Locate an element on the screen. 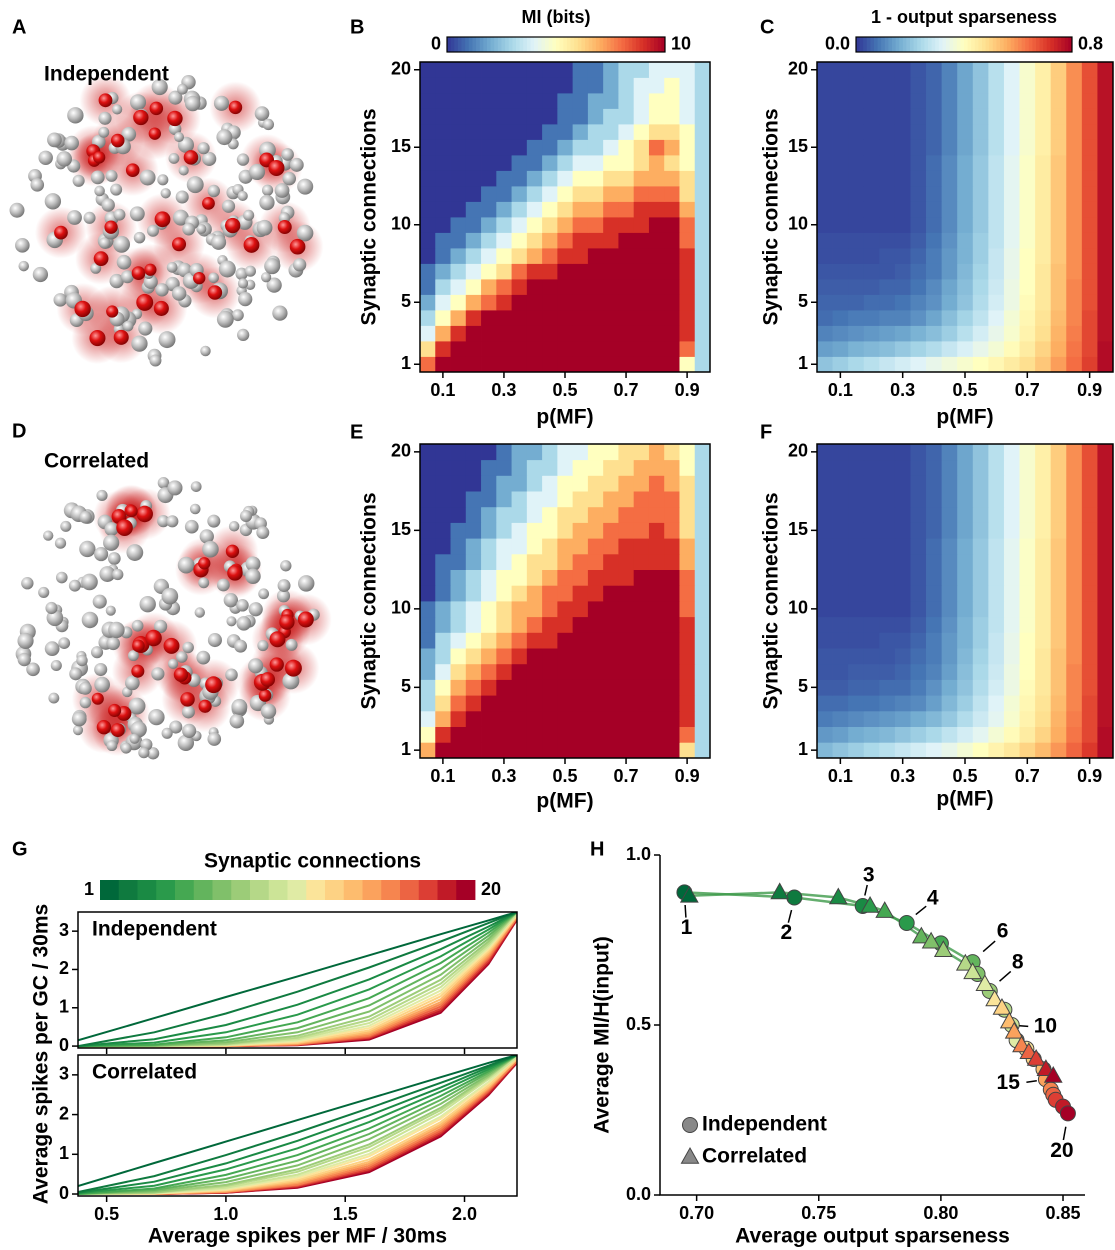  colorbar-step is located at coordinates (1059, 44).